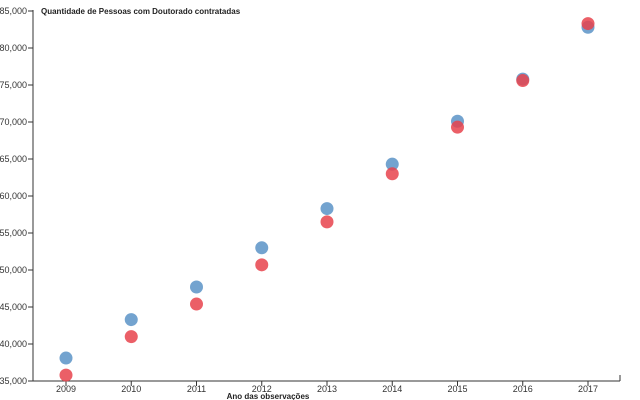 The image size is (640, 400). I want to click on data-point-blue-2013, so click(327, 209).